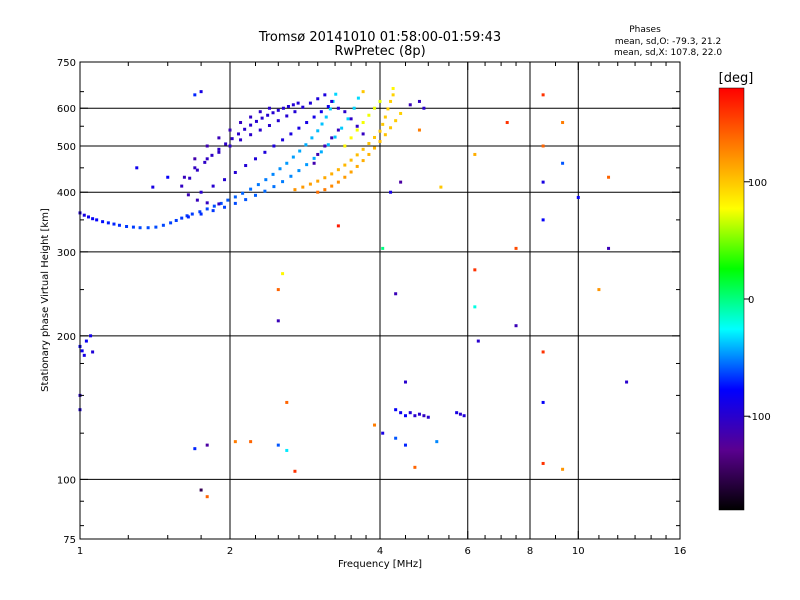  I want to click on x-tick-label: 16, so click(680, 551).